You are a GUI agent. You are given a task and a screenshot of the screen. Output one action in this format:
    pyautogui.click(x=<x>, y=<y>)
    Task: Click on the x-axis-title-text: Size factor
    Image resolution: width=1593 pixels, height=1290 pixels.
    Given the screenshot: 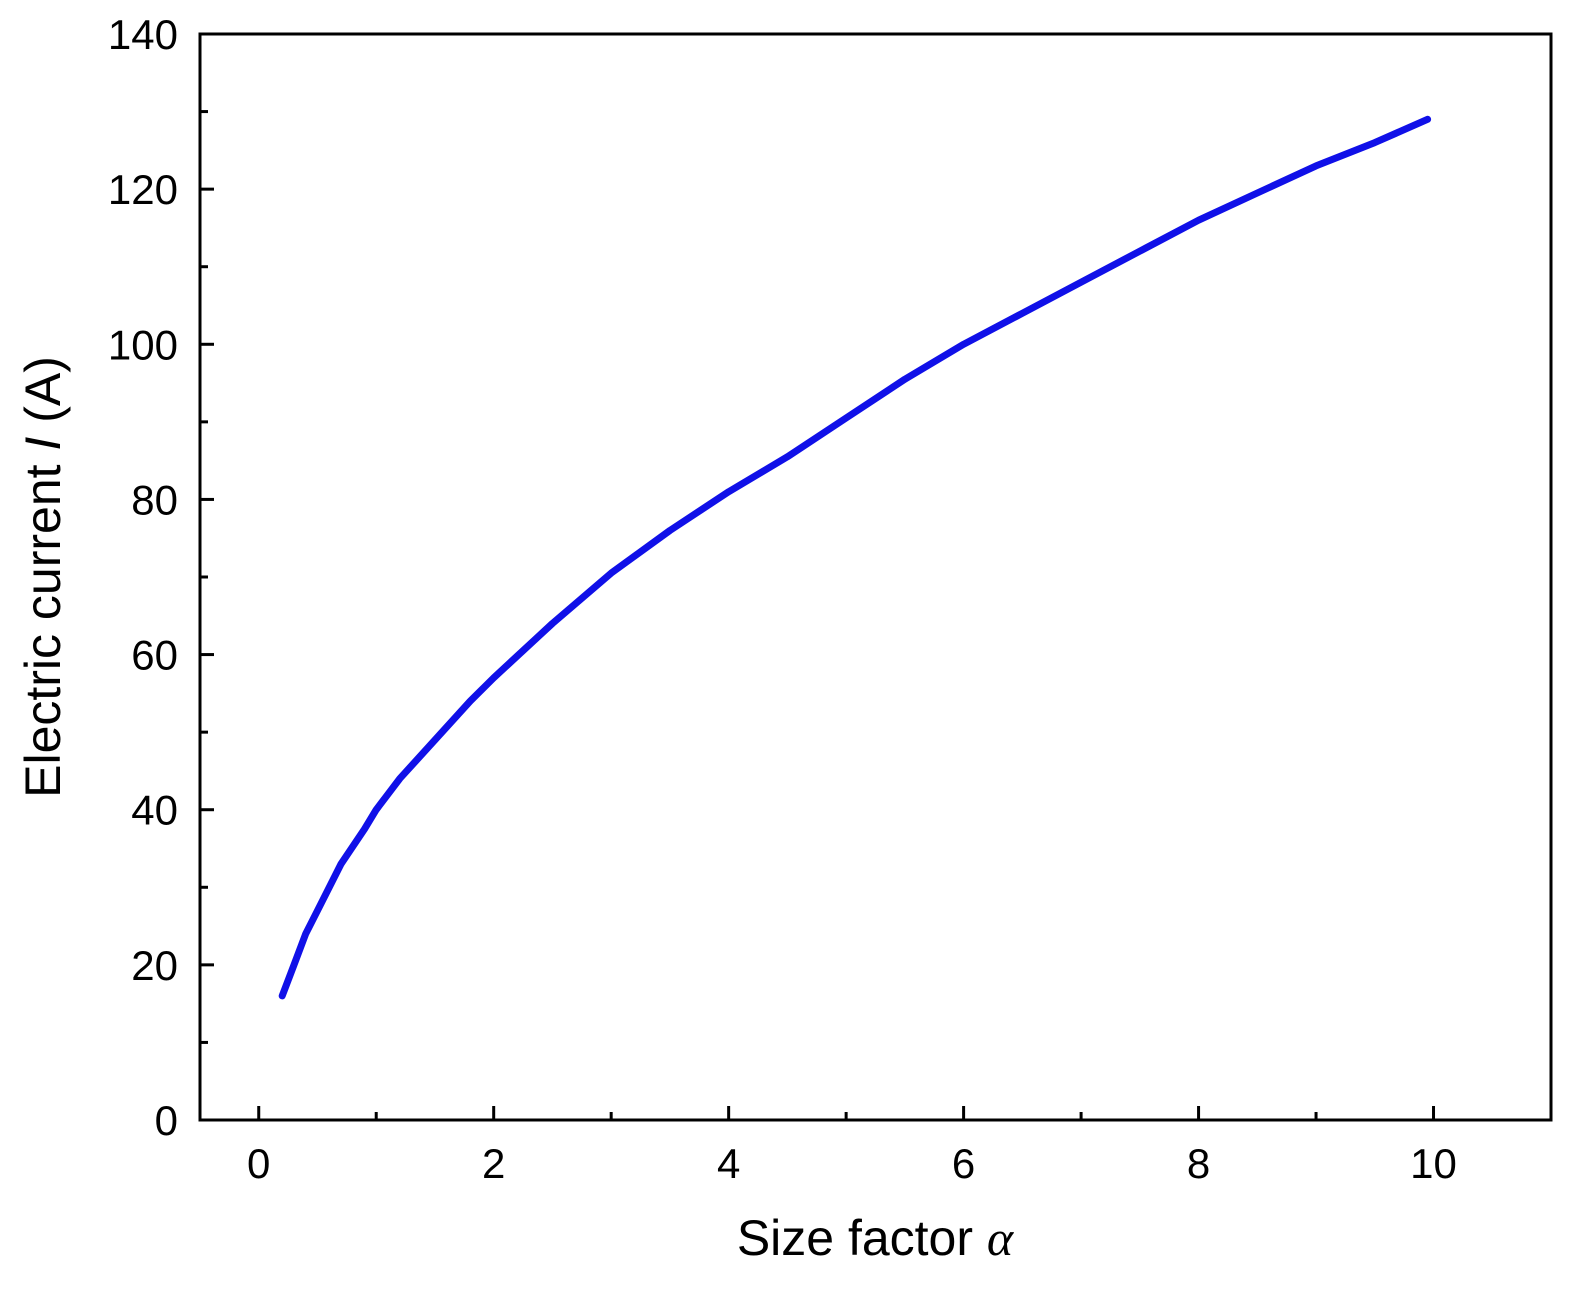 What is the action you would take?
    pyautogui.click(x=862, y=1238)
    